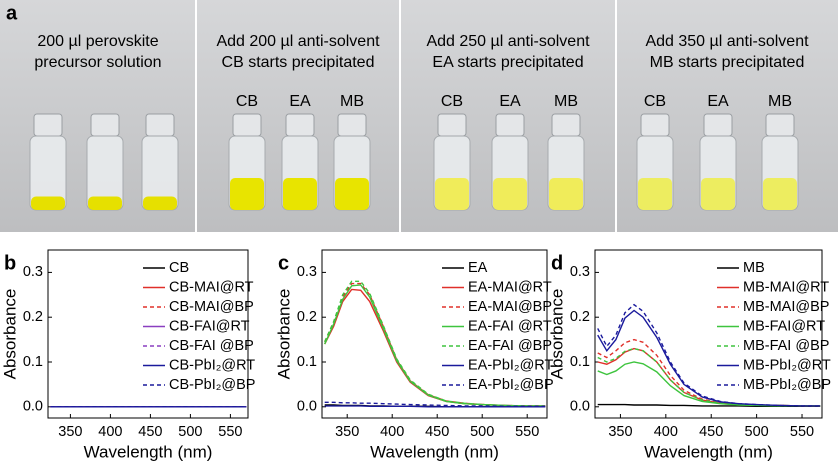 The image size is (838, 462). What do you see at coordinates (298, 41) in the screenshot?
I see `section-caption: Add 200 µl anti-solvent` at bounding box center [298, 41].